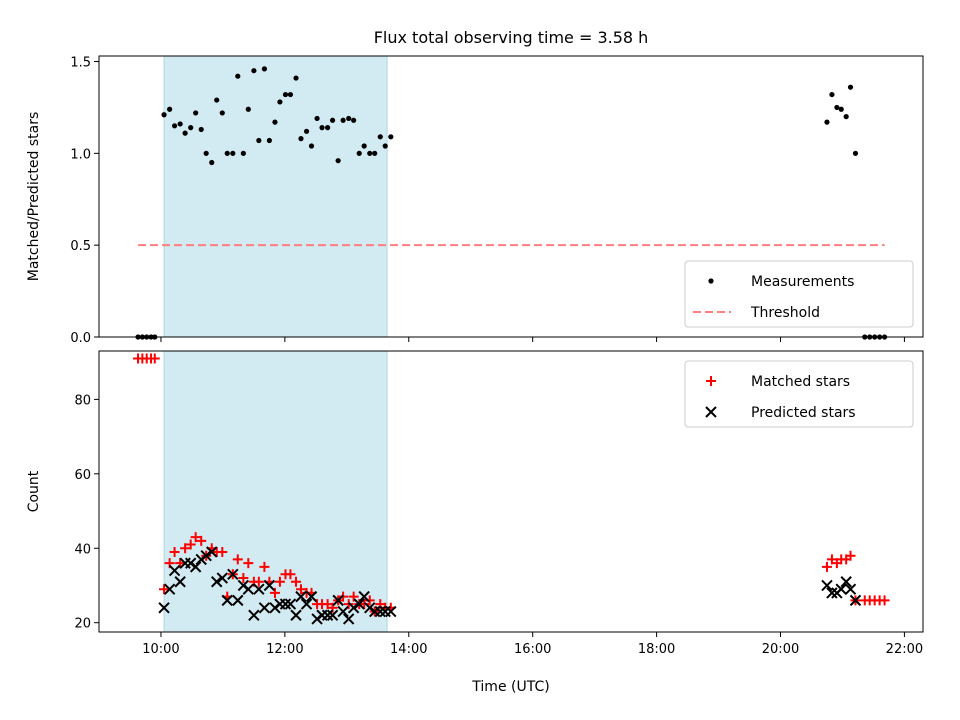 Image resolution: width=960 pixels, height=720 pixels. Describe the element at coordinates (80, 246) in the screenshot. I see `y-tick-label: 0.5` at that location.